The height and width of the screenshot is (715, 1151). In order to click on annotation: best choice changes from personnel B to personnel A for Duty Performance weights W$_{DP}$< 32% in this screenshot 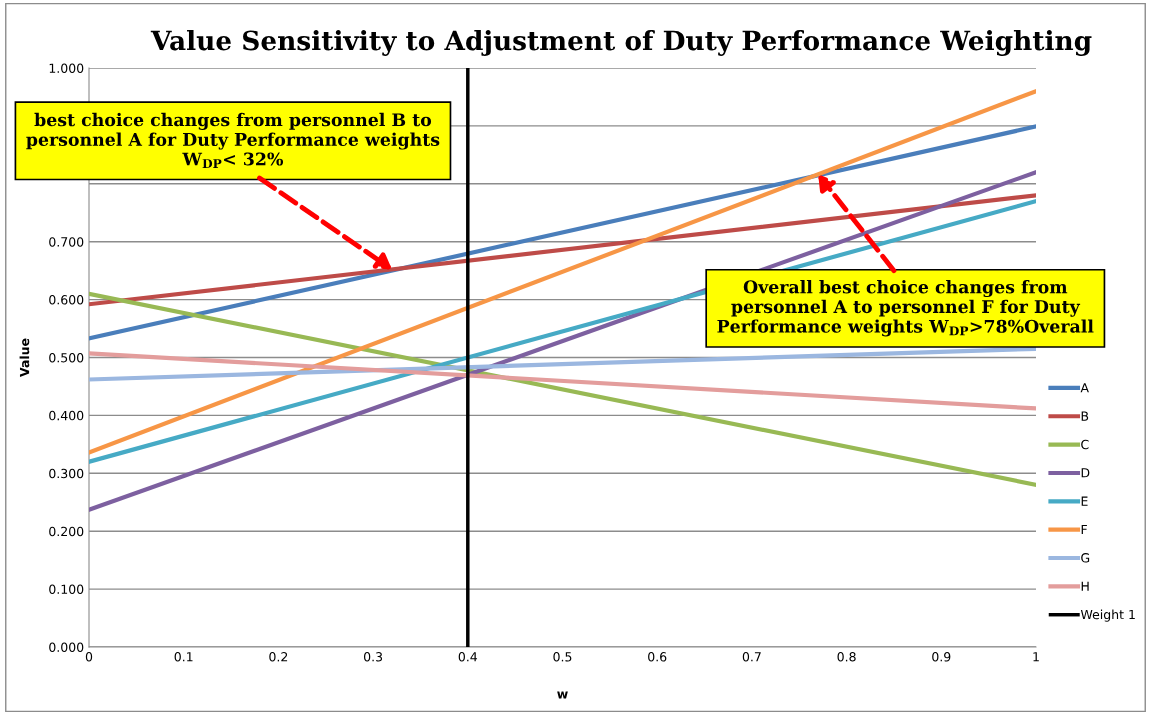, I will do `click(233, 140)`.